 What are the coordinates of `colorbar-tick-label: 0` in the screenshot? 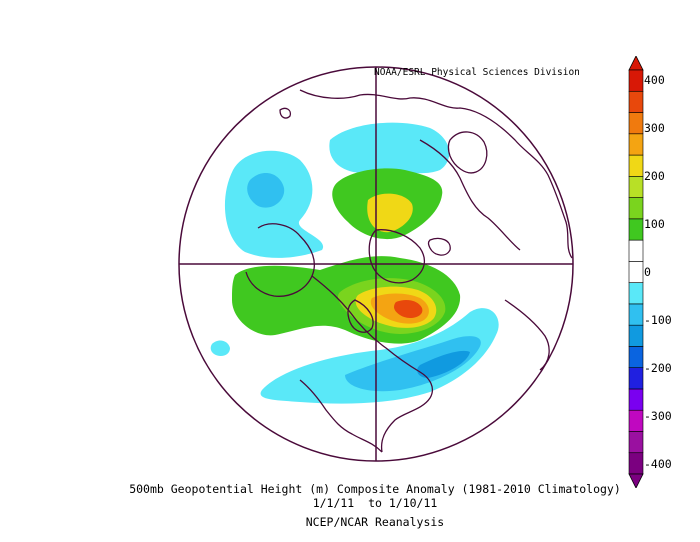 It's located at (647, 272).